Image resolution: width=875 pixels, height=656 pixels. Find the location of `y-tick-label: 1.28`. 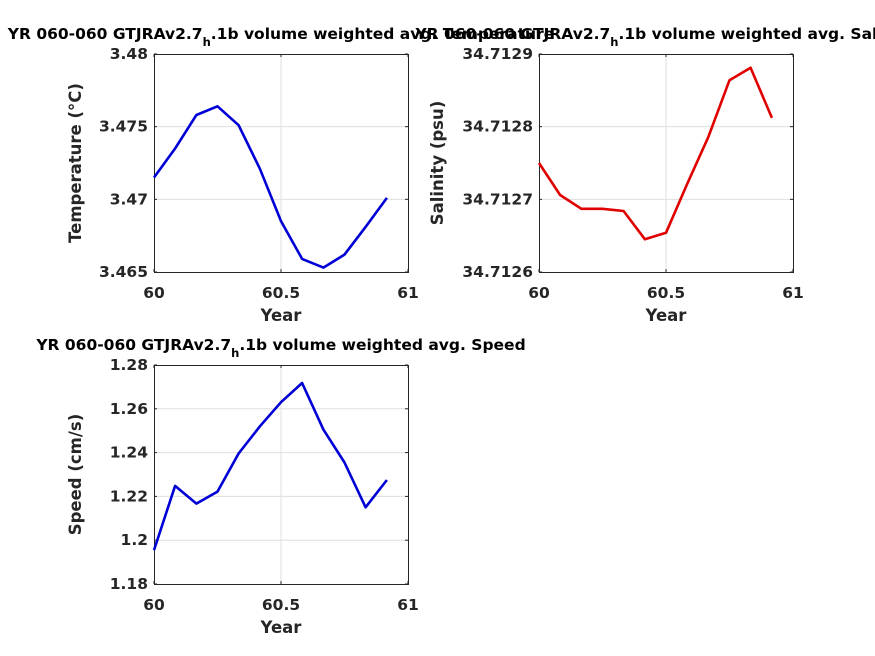

y-tick-label: 1.28 is located at coordinates (129, 365).